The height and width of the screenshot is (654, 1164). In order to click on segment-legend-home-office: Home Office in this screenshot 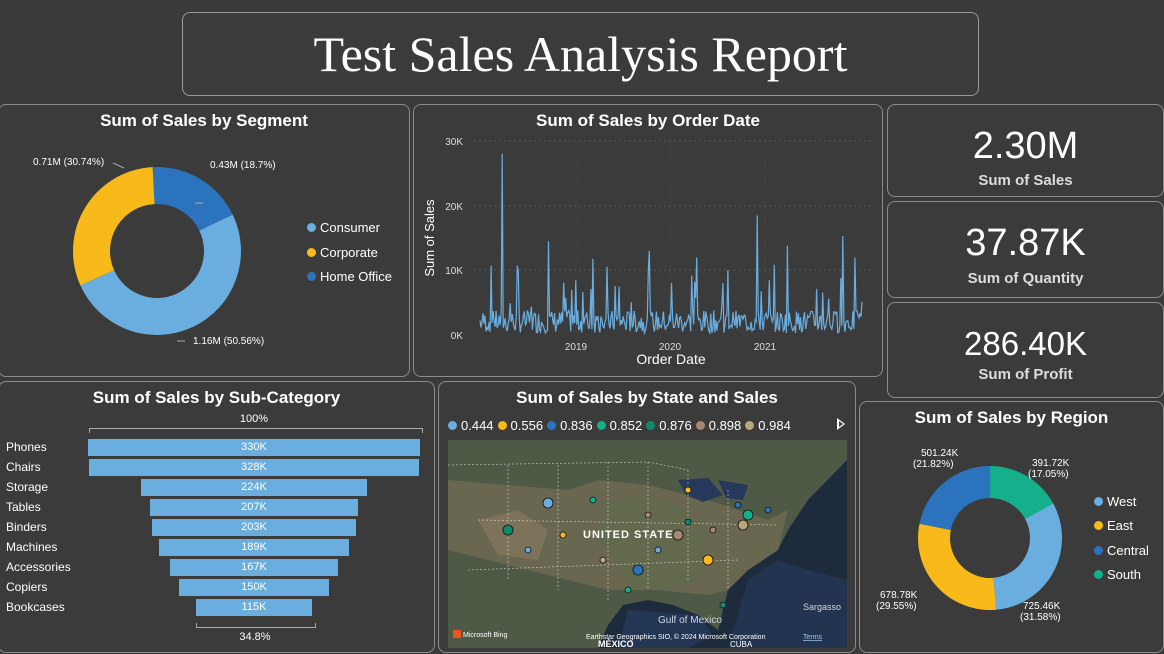, I will do `click(349, 276)`.